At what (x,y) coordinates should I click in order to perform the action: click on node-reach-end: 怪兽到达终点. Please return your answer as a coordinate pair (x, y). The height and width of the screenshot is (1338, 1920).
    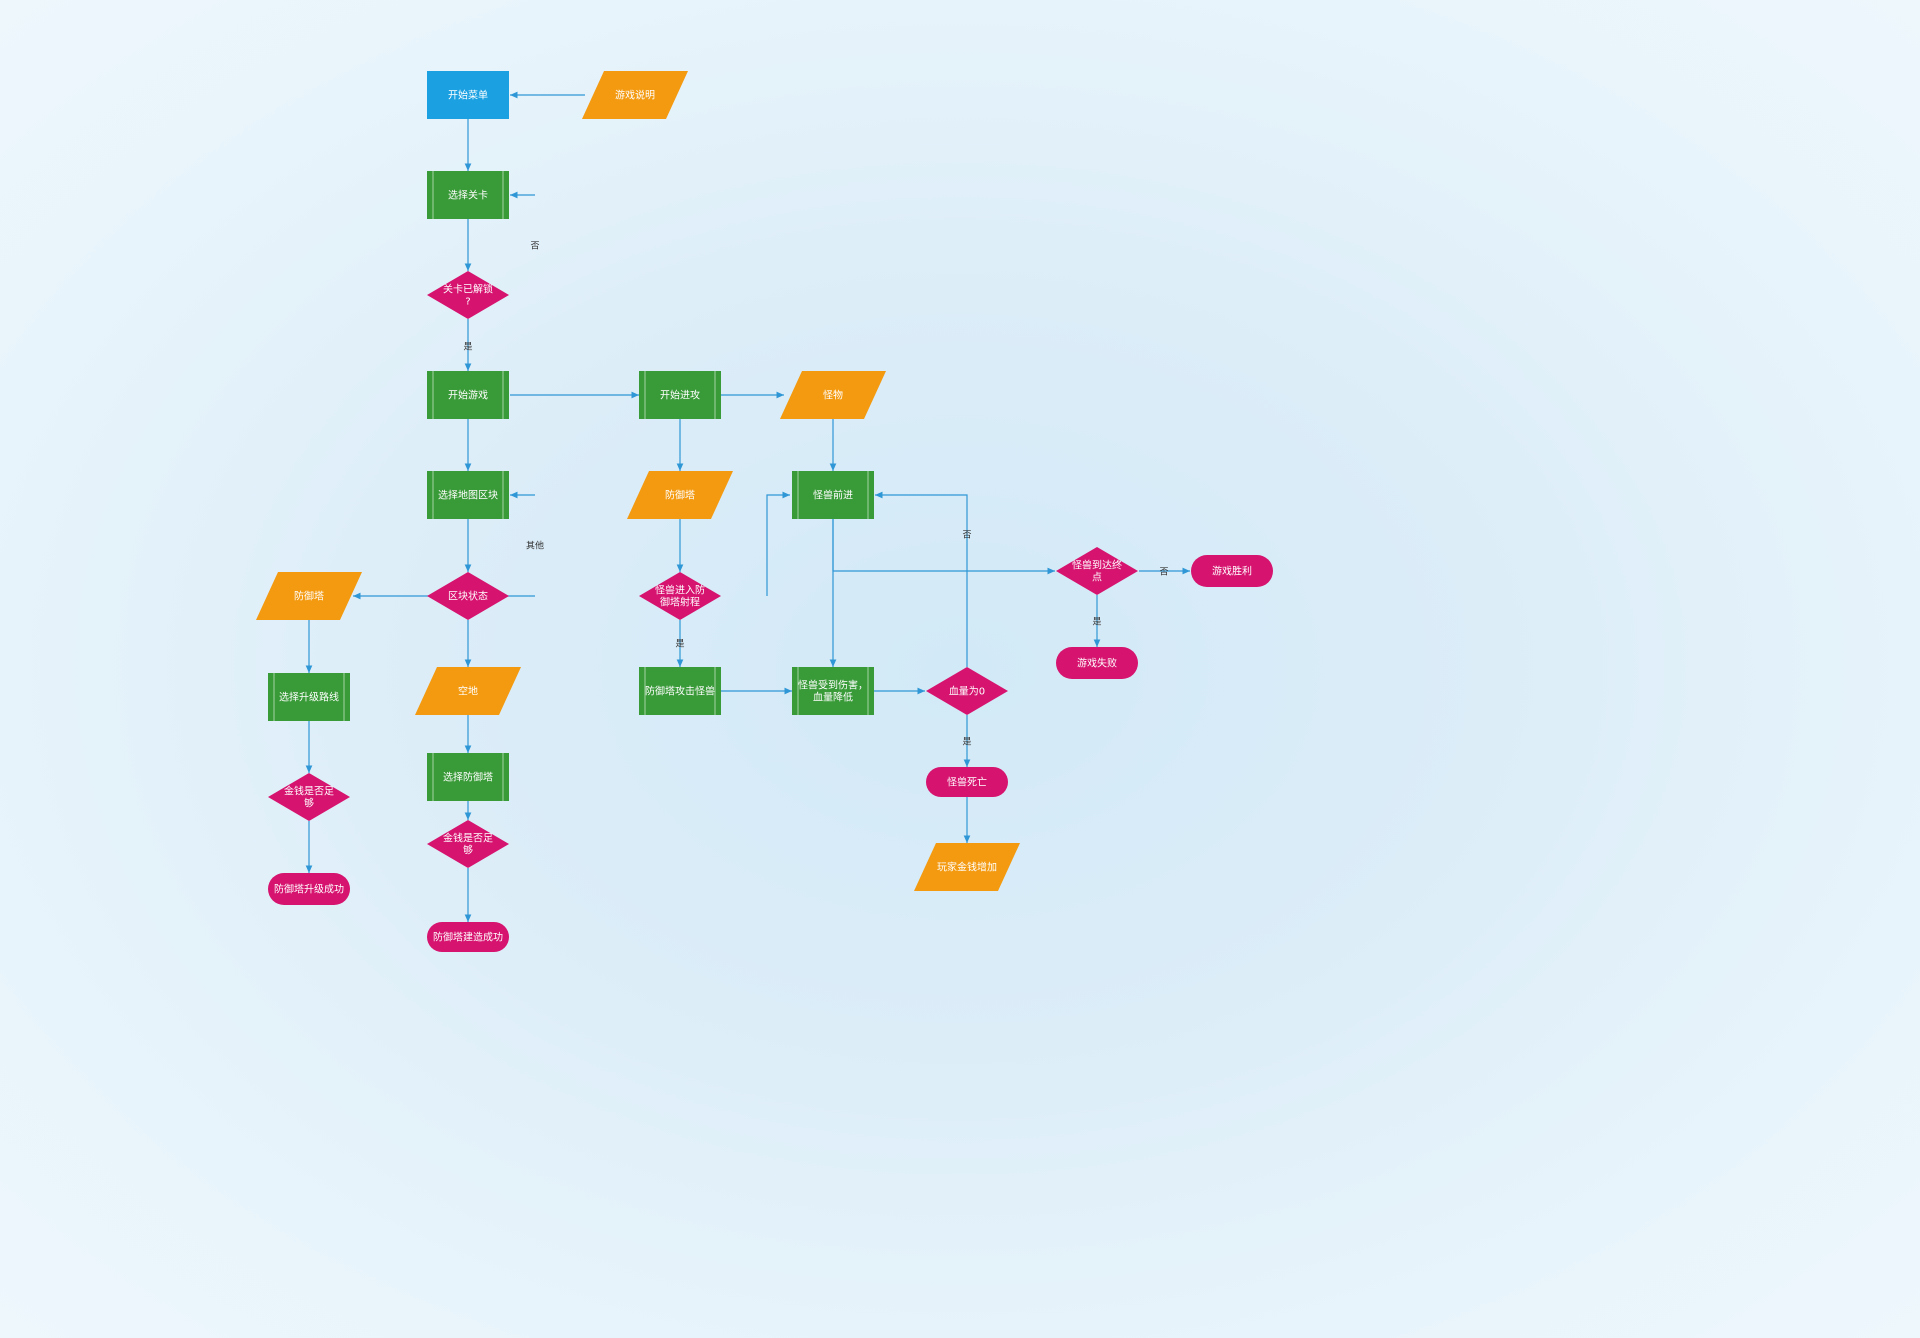
    Looking at the image, I should click on (1097, 571).